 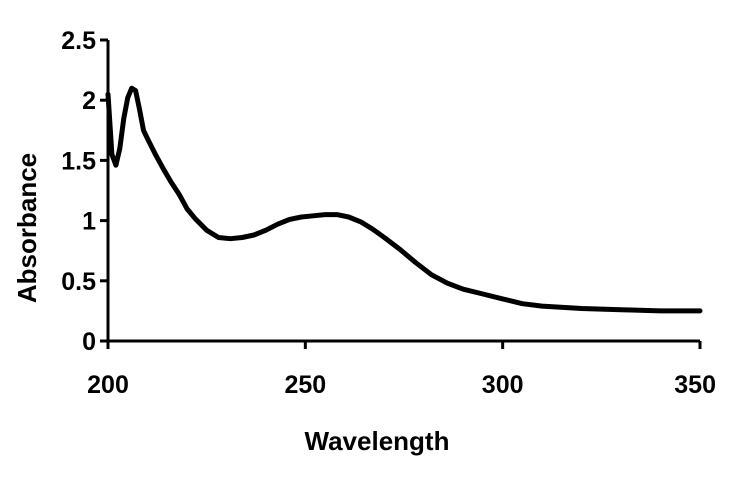 I want to click on y-axis: 0 0.5 1 1.5 2 2.5, so click(x=85, y=191).